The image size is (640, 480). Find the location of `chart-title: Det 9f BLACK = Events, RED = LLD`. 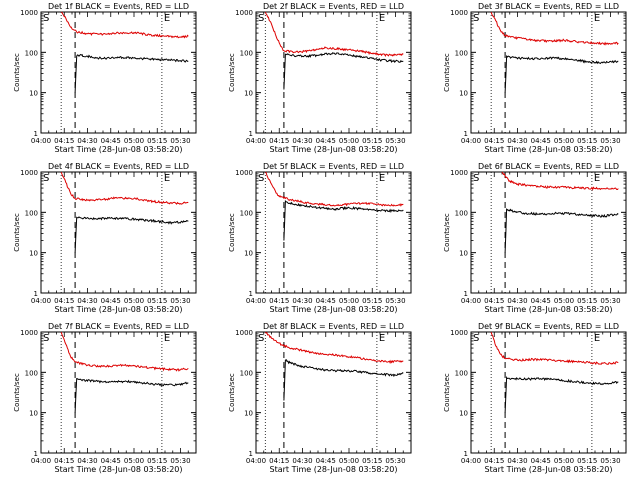

chart-title: Det 9f BLACK = Events, RED = LLD is located at coordinates (548, 326).